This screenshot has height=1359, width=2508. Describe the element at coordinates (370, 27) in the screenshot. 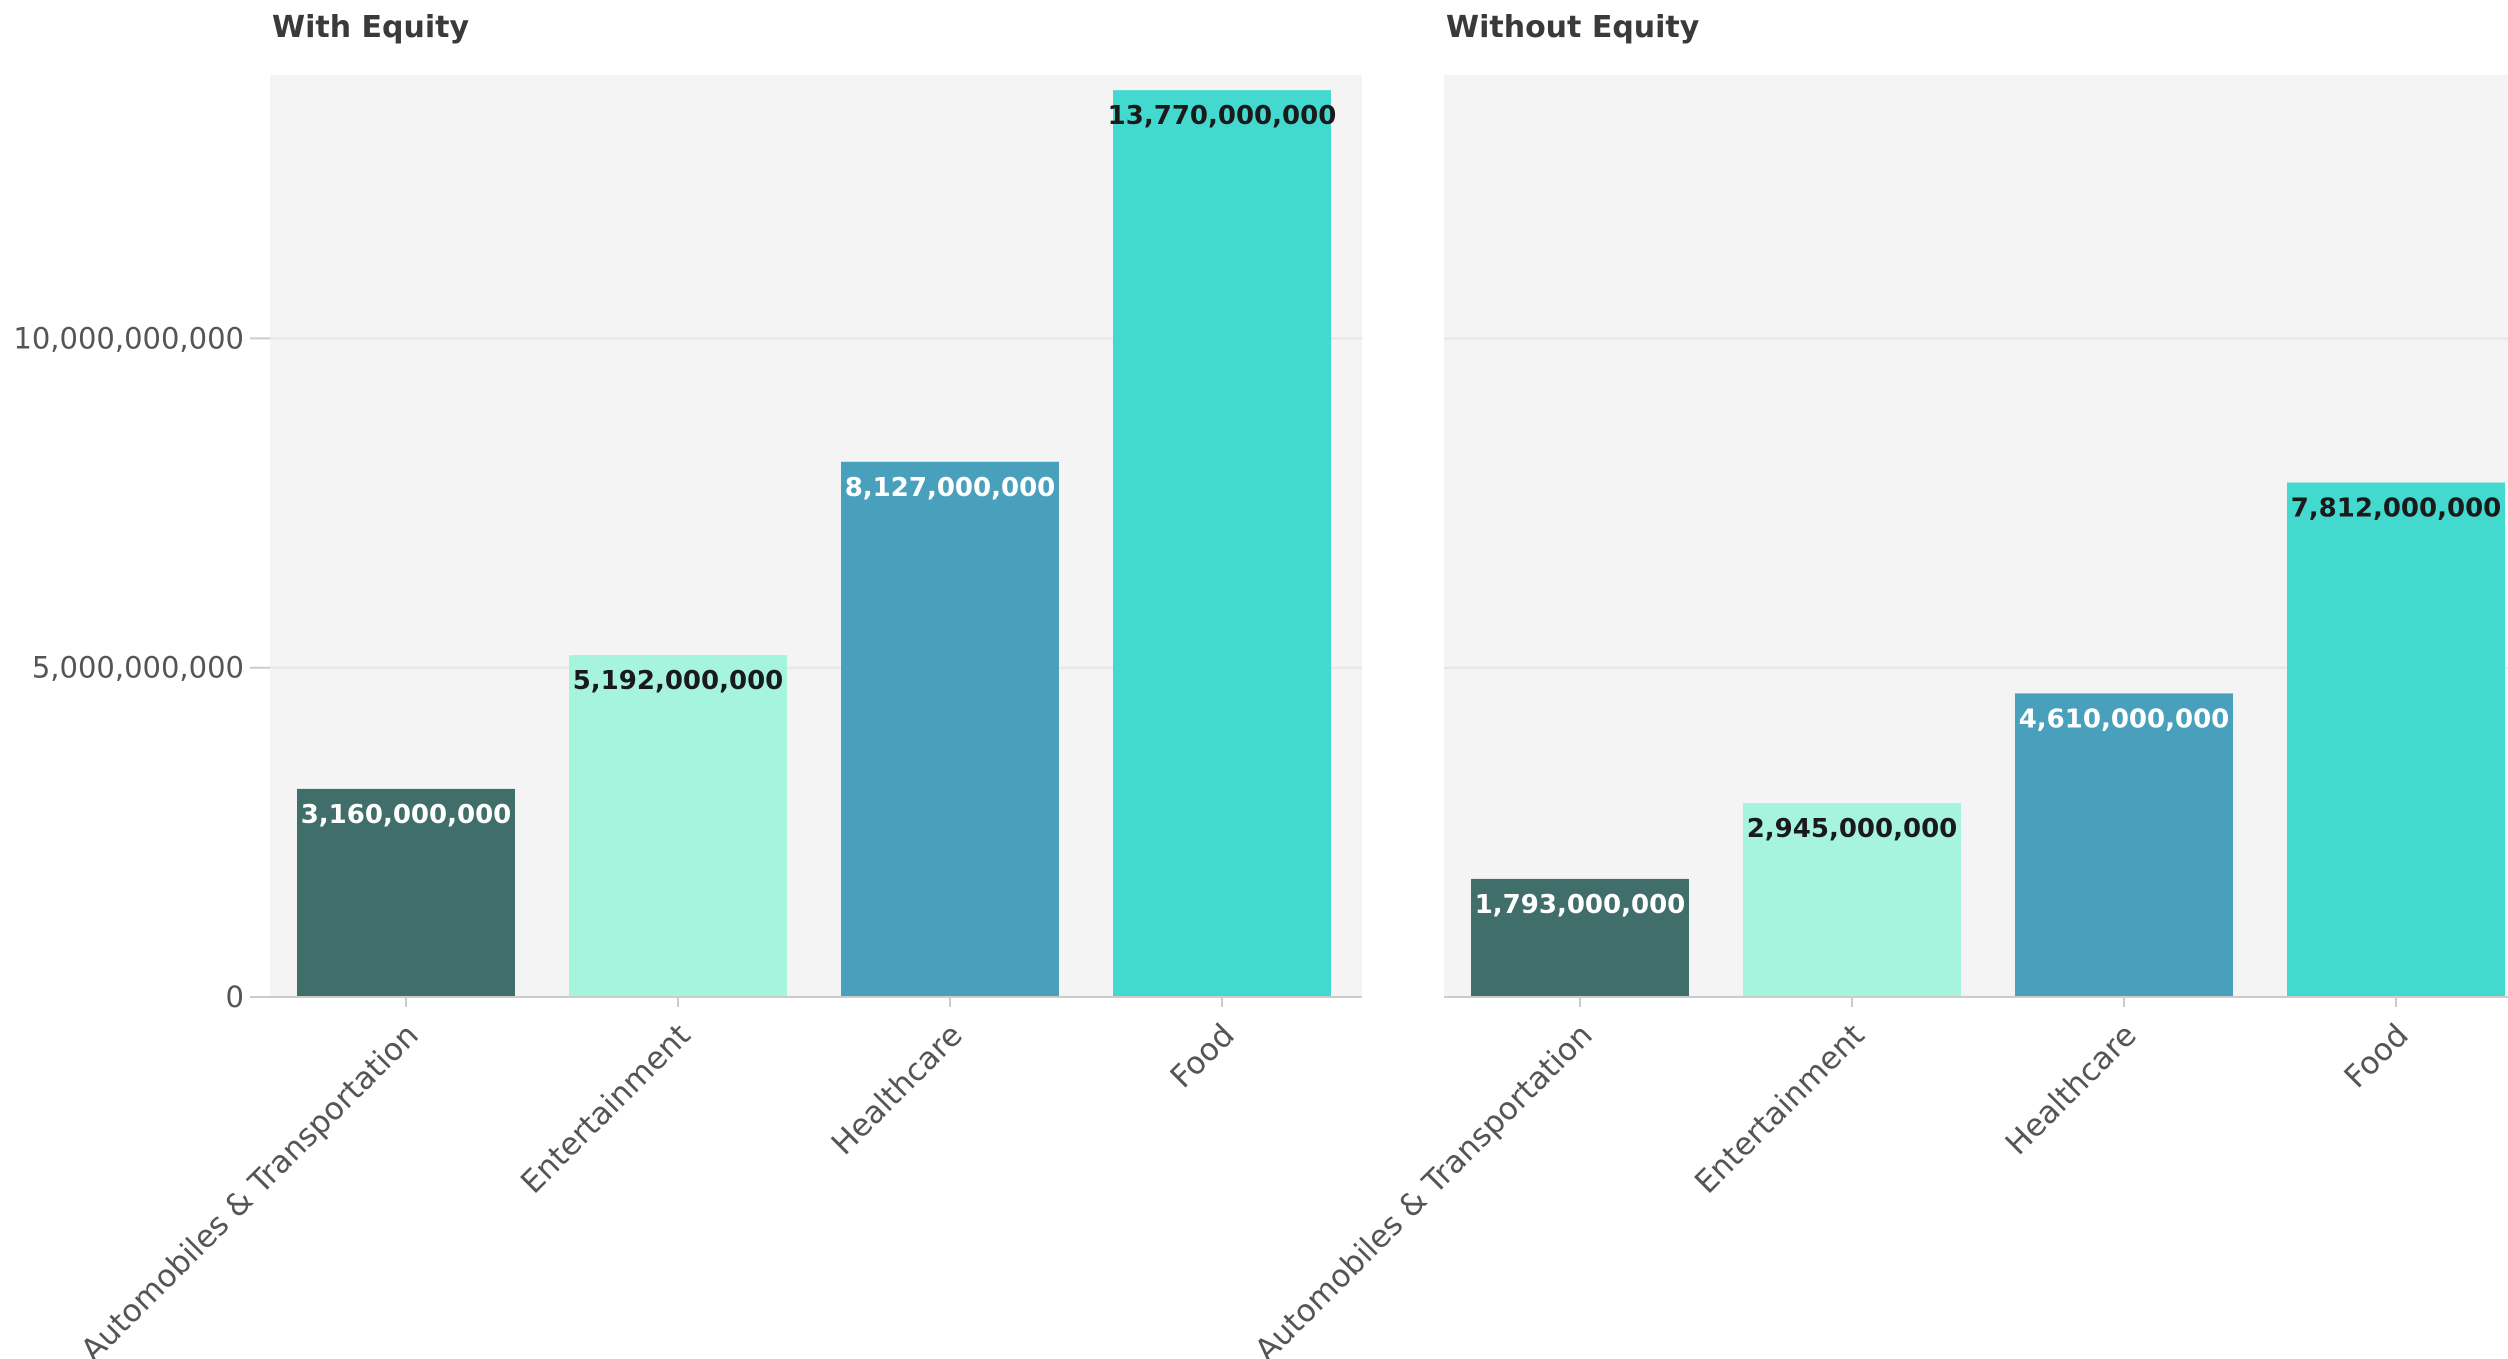

I see `panel-title: With Equity` at that location.